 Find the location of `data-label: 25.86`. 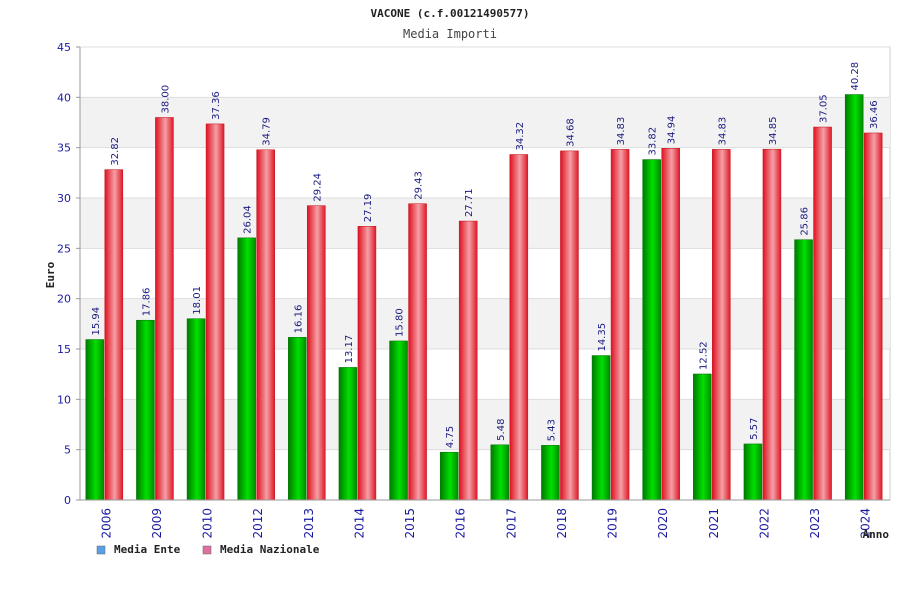

data-label: 25.86 is located at coordinates (805, 221).